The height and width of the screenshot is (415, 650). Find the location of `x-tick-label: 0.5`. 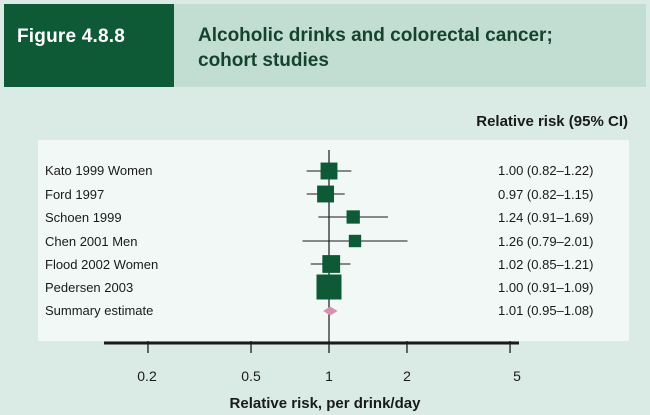

x-tick-label: 0.5 is located at coordinates (251, 376).